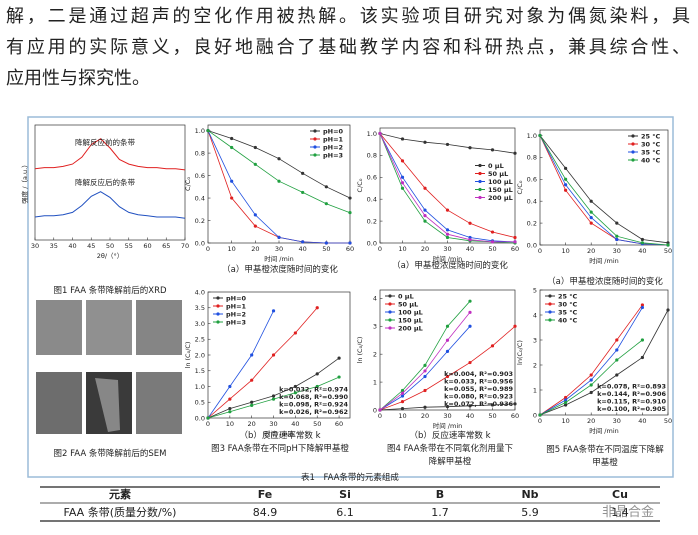  What do you see at coordinates (279, 435) in the screenshot?
I see `caption: （b）反应速率常数 k` at bounding box center [279, 435].